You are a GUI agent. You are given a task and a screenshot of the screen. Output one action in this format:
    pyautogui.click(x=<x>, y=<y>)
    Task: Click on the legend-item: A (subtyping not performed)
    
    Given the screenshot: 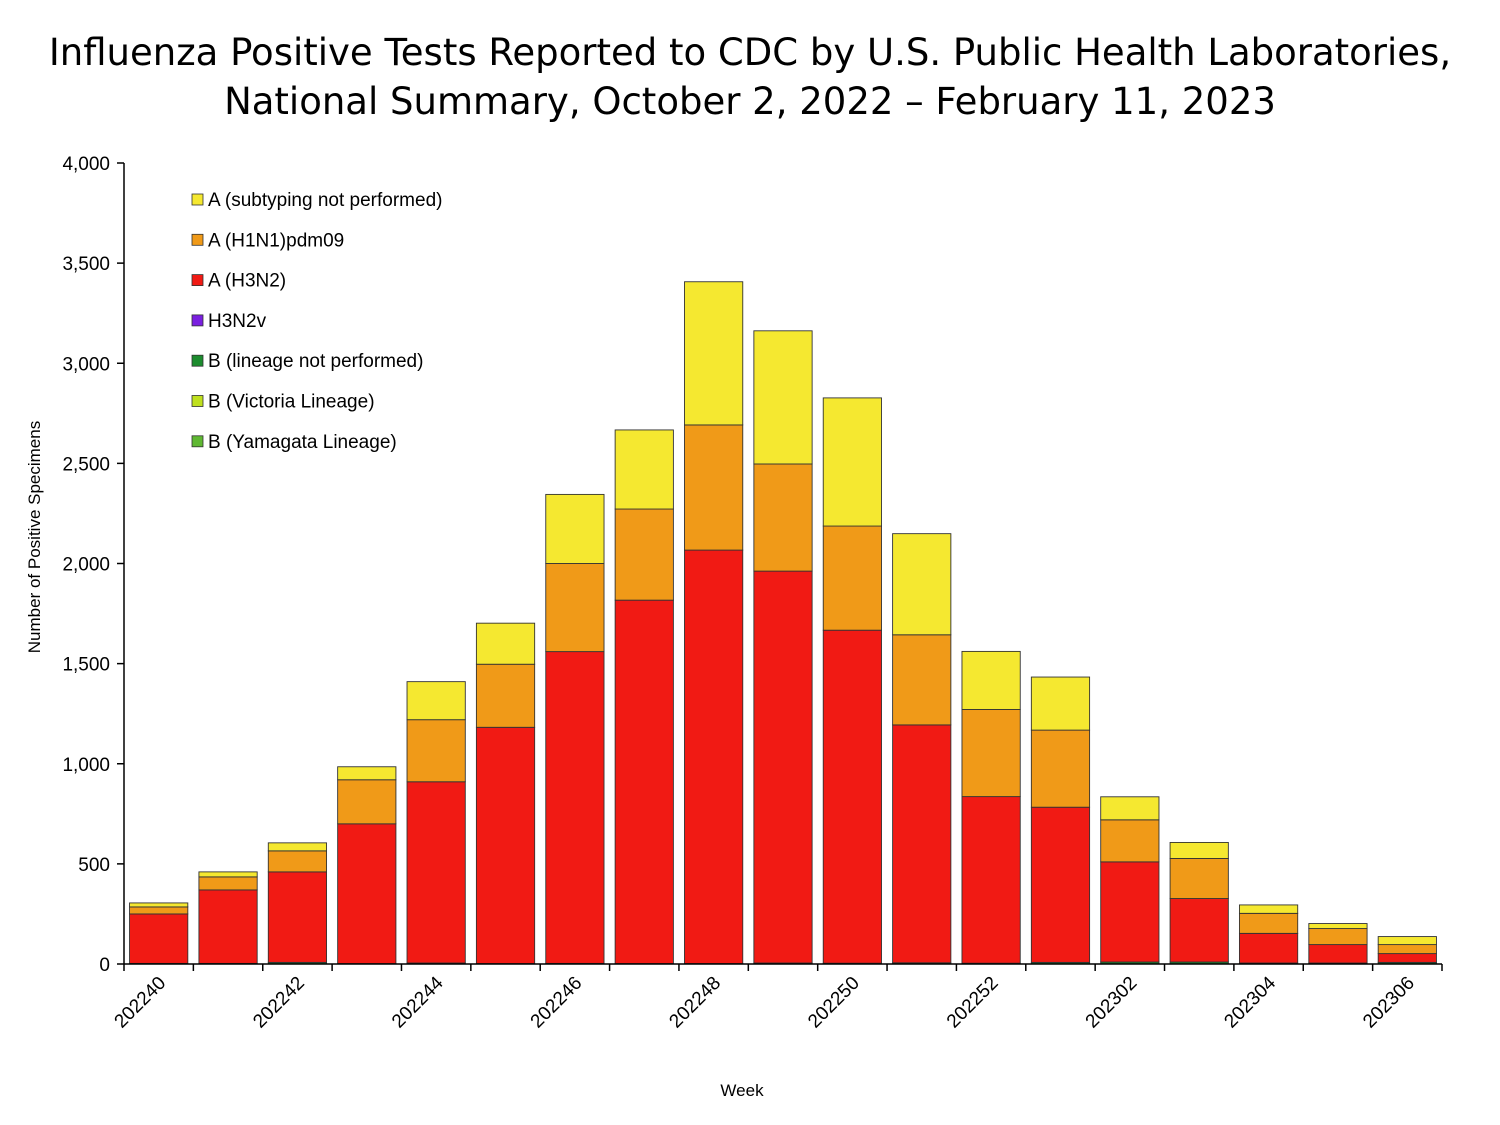 What is the action you would take?
    pyautogui.click(x=316, y=200)
    